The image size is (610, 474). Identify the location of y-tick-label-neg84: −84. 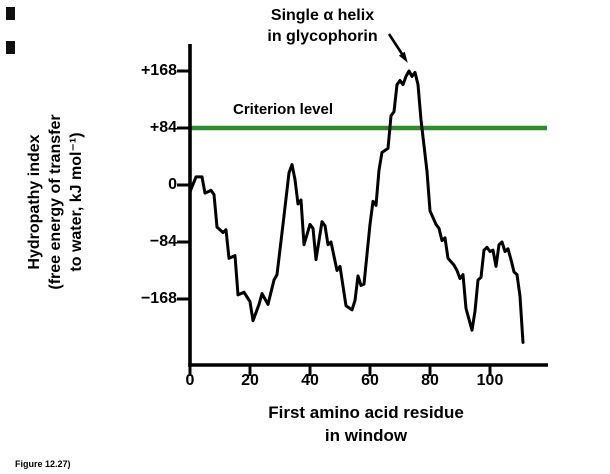
(163, 241).